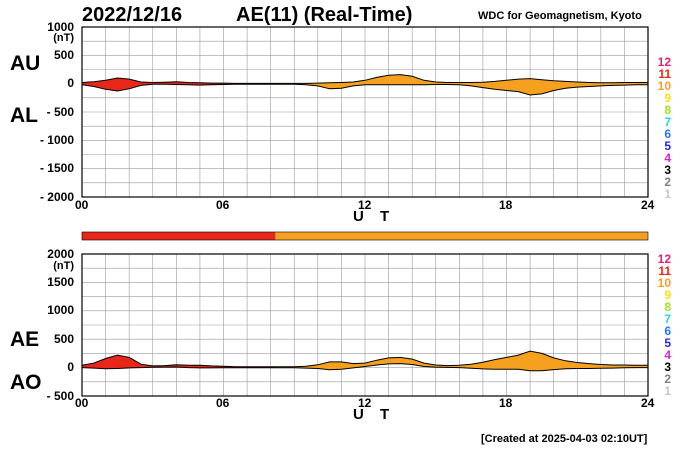  Describe the element at coordinates (26, 382) in the screenshot. I see `ao-label: AO` at that location.